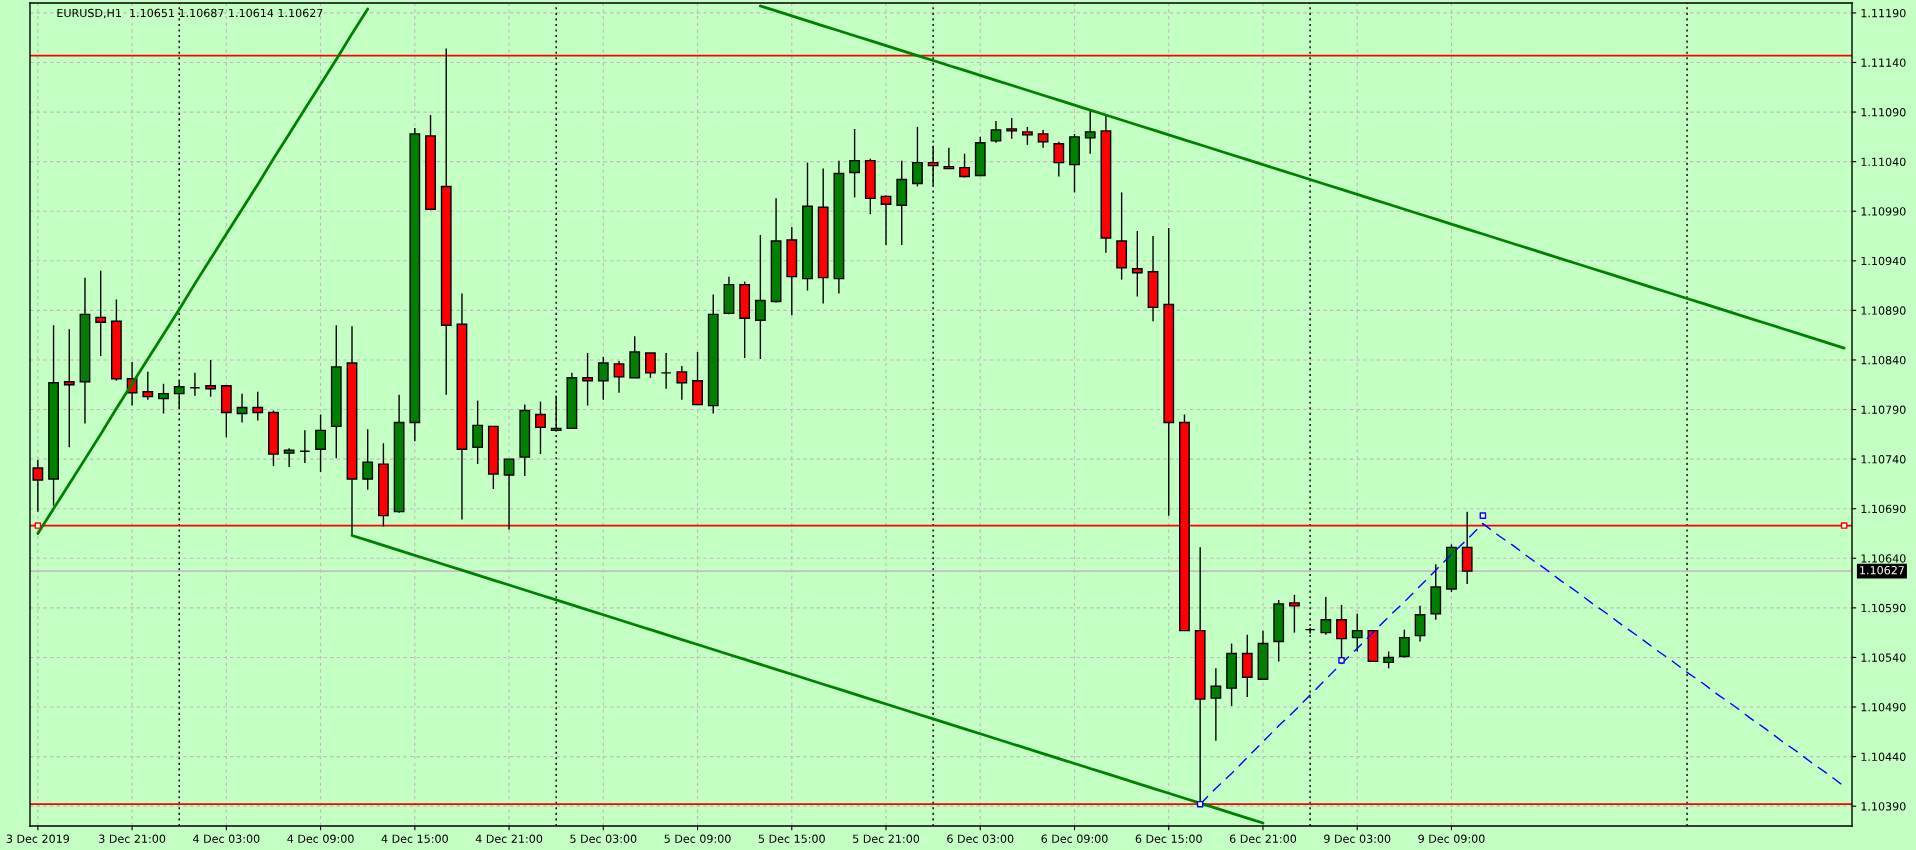  I want to click on y-tick-label: 1.11040, so click(1883, 162).